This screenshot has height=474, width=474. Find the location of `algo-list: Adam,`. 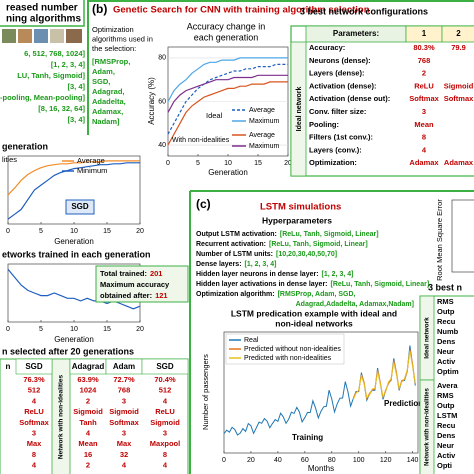

algo-list: Adam, is located at coordinates (103, 71).